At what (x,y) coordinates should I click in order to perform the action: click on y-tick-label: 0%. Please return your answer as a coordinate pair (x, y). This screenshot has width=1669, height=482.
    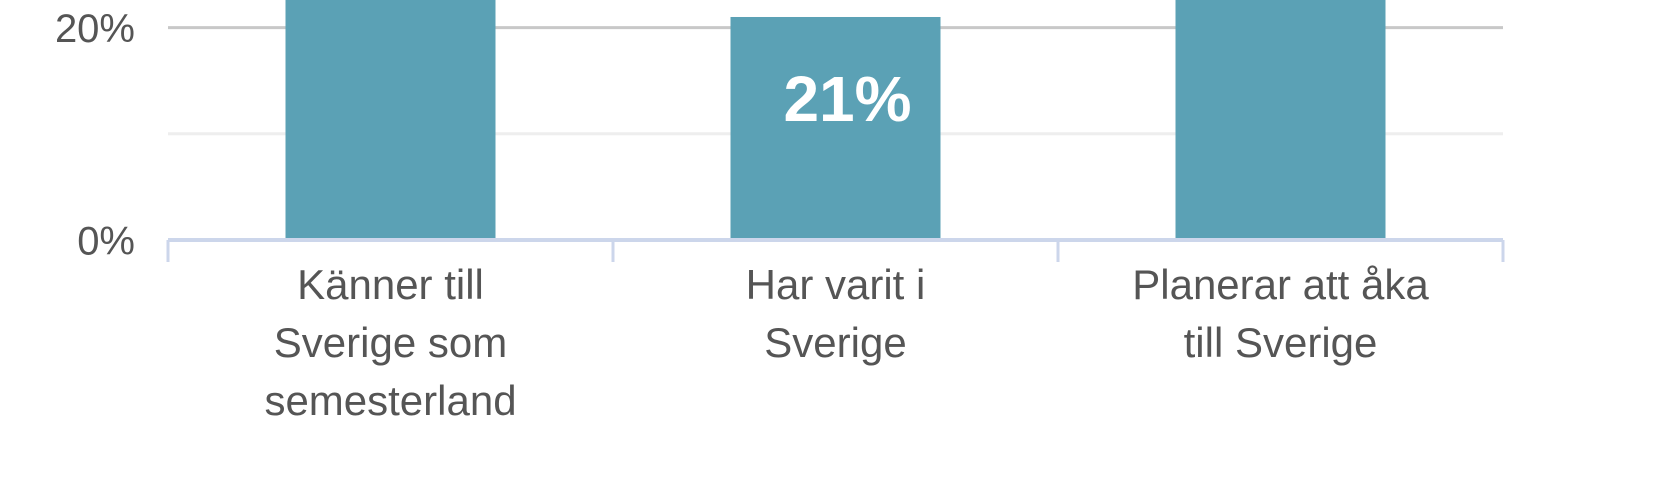
    Looking at the image, I should click on (106, 242).